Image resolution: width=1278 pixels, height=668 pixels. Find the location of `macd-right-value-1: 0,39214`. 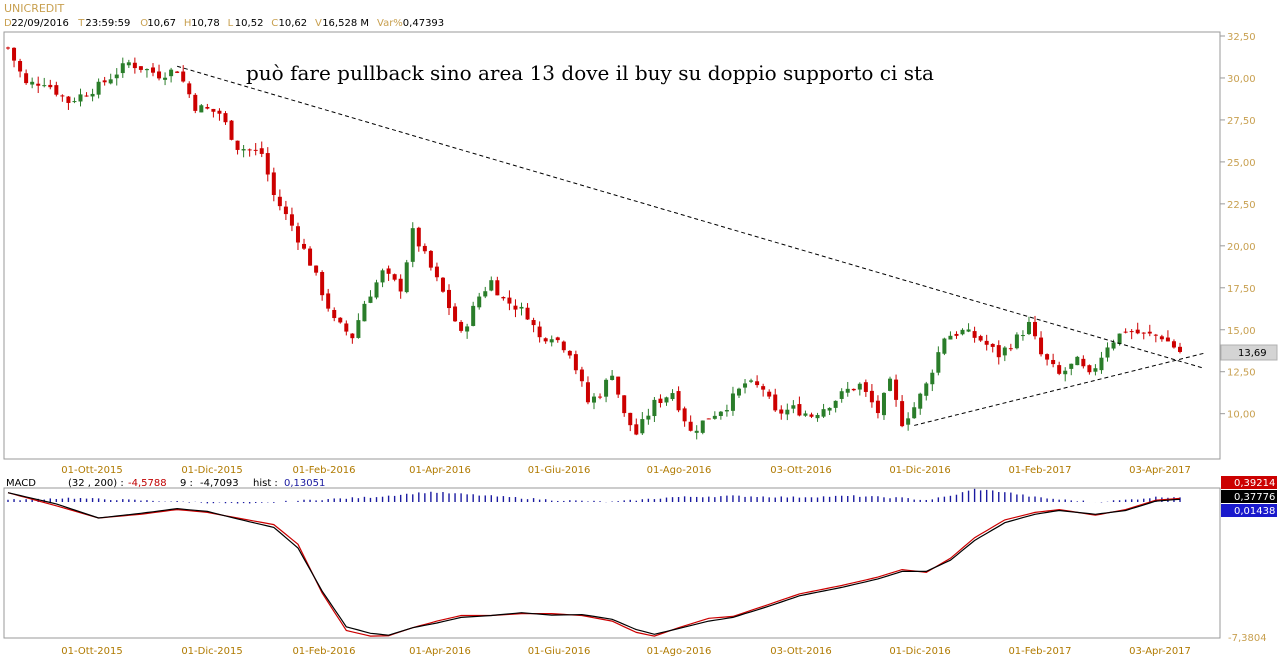

macd-right-value-1: 0,39214 is located at coordinates (1254, 483).